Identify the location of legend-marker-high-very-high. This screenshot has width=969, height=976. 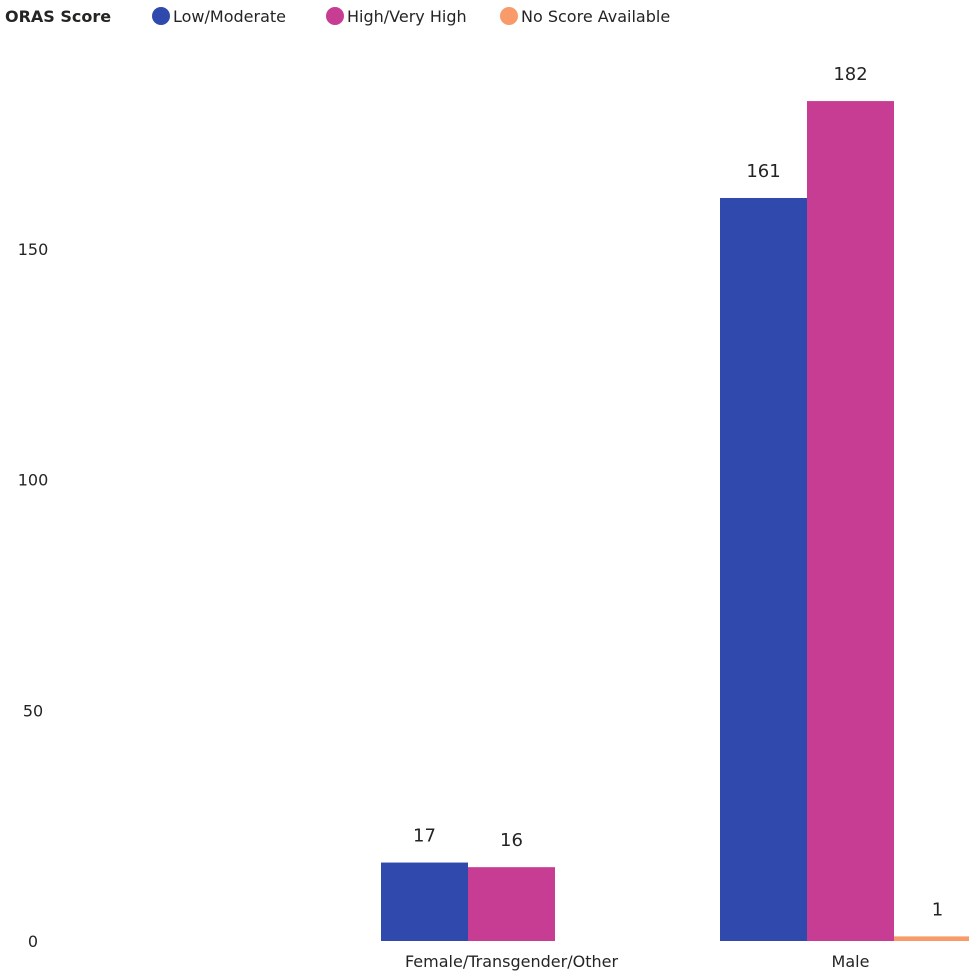
(335, 16).